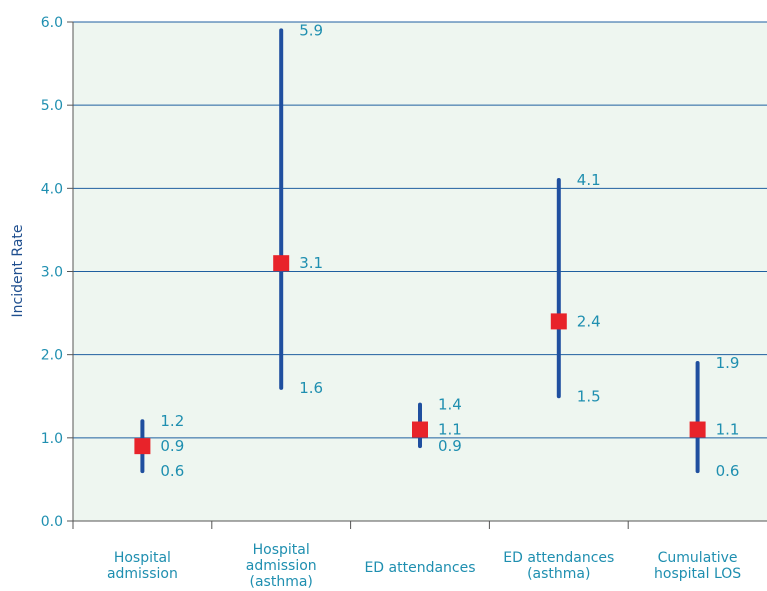 The image size is (767, 591). What do you see at coordinates (52, 439) in the screenshot?
I see `y-tick-label: 1.0` at bounding box center [52, 439].